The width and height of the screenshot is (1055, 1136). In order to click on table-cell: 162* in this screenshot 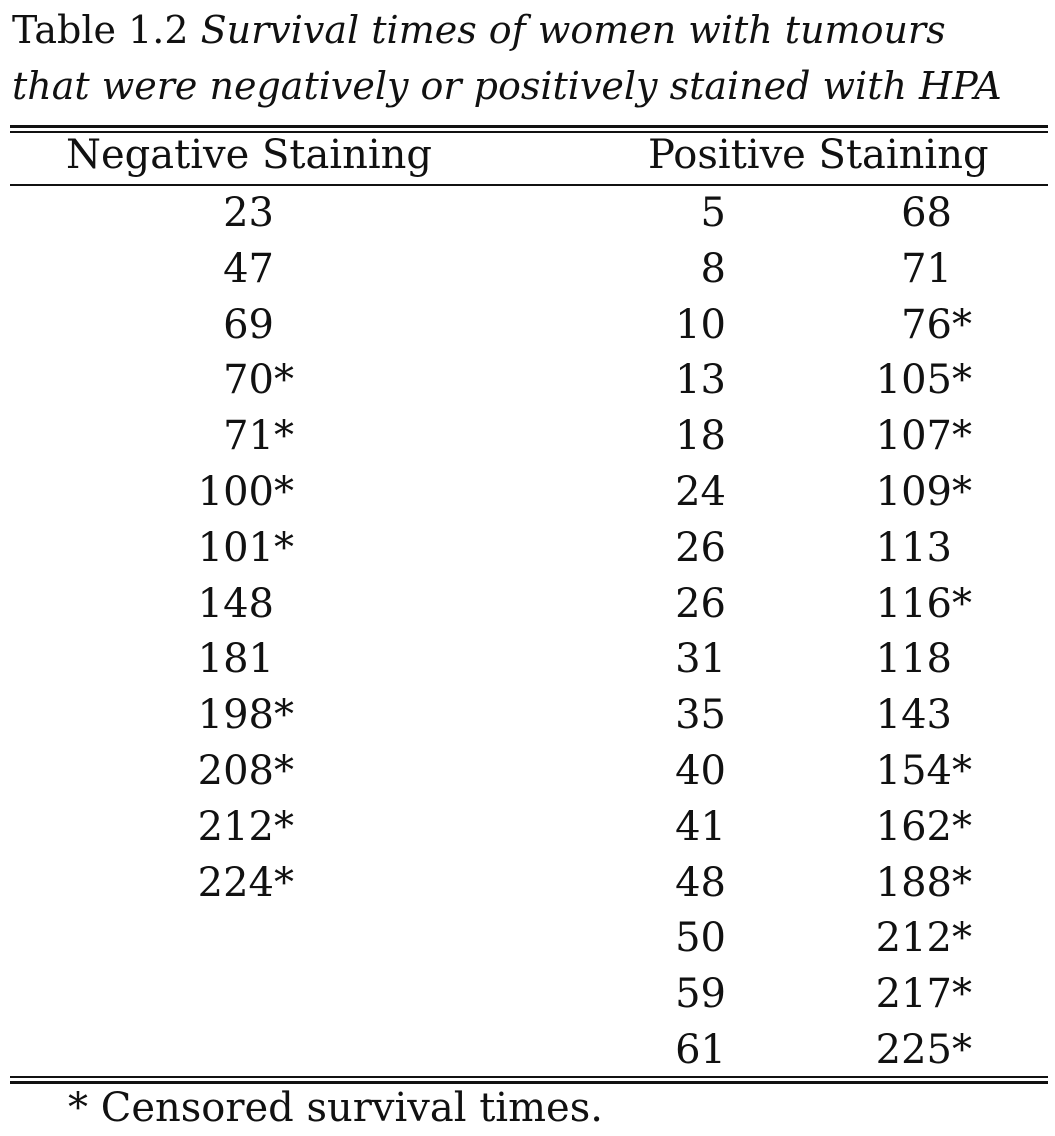, I will do `click(923, 826)`.